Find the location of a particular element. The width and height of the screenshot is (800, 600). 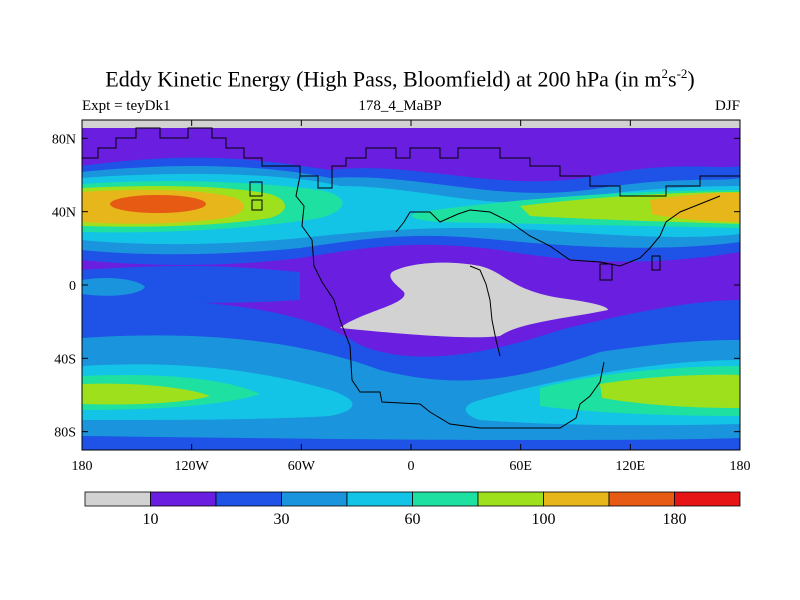

x-tick-label: 60E is located at coordinates (520, 466).